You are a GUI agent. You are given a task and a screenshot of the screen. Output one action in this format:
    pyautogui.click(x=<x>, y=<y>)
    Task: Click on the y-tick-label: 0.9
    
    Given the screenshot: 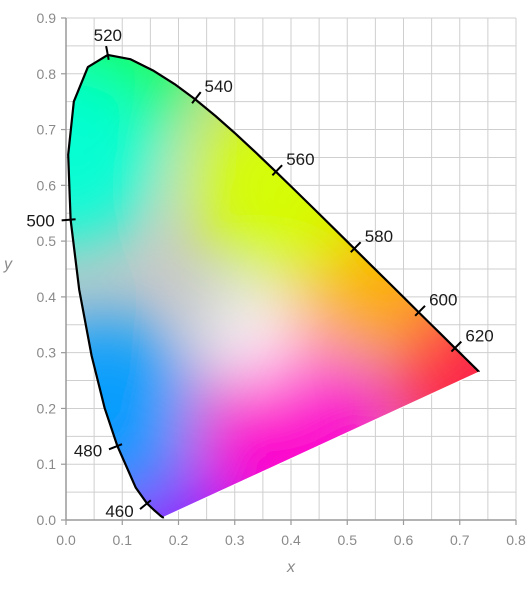 What is the action you would take?
    pyautogui.click(x=47, y=18)
    